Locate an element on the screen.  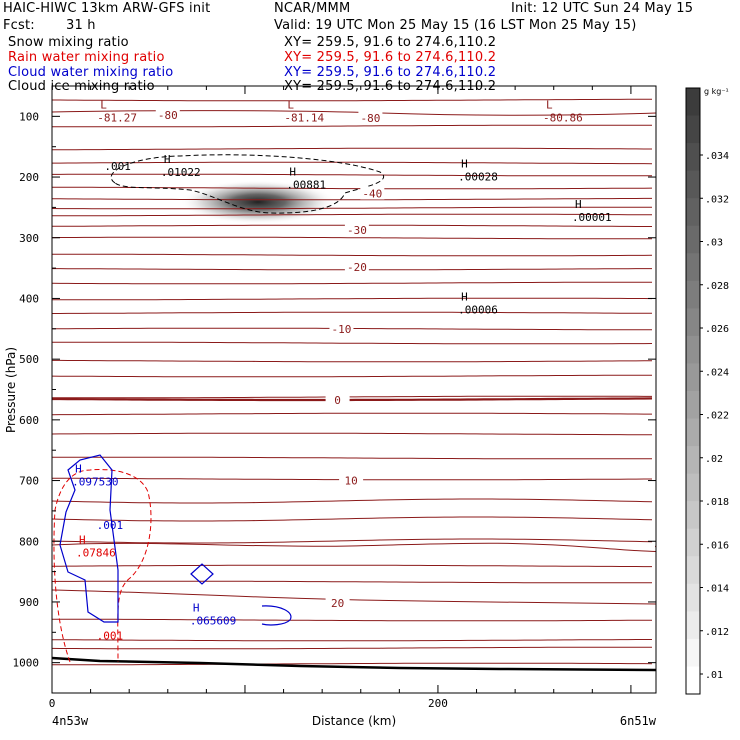
field-xy-cloud-ice: XY= 259.5, 91.6 to 274.6,110.2 is located at coordinates (390, 86).